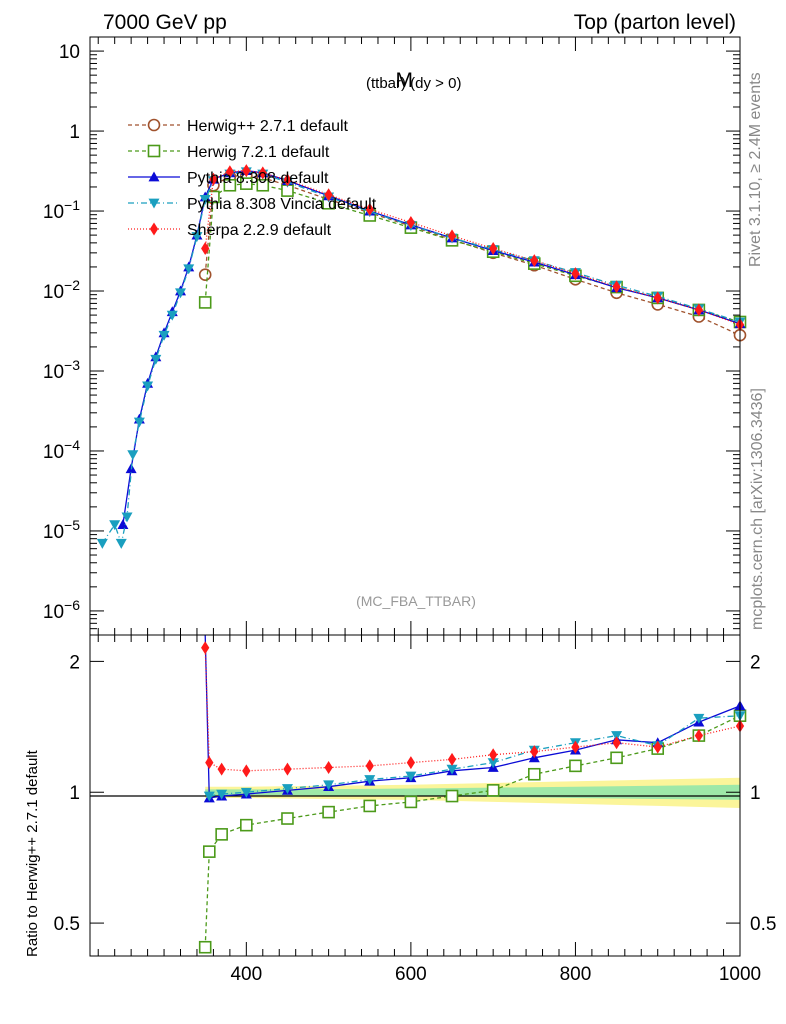  I want to click on legend-entry: Pythia 8.308 default, so click(228, 178).